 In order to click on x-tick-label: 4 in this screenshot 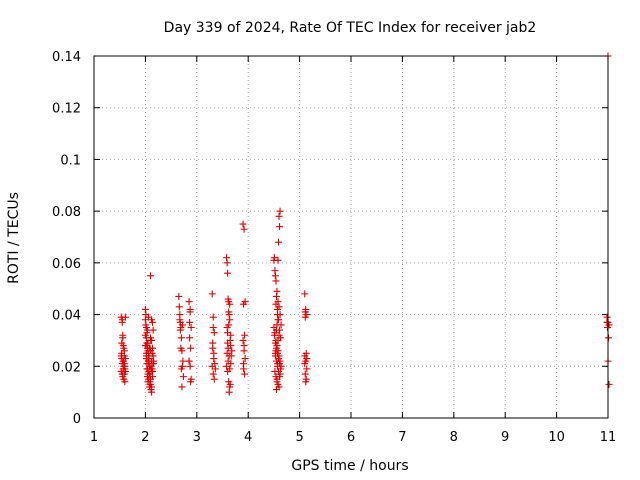, I will do `click(248, 437)`.